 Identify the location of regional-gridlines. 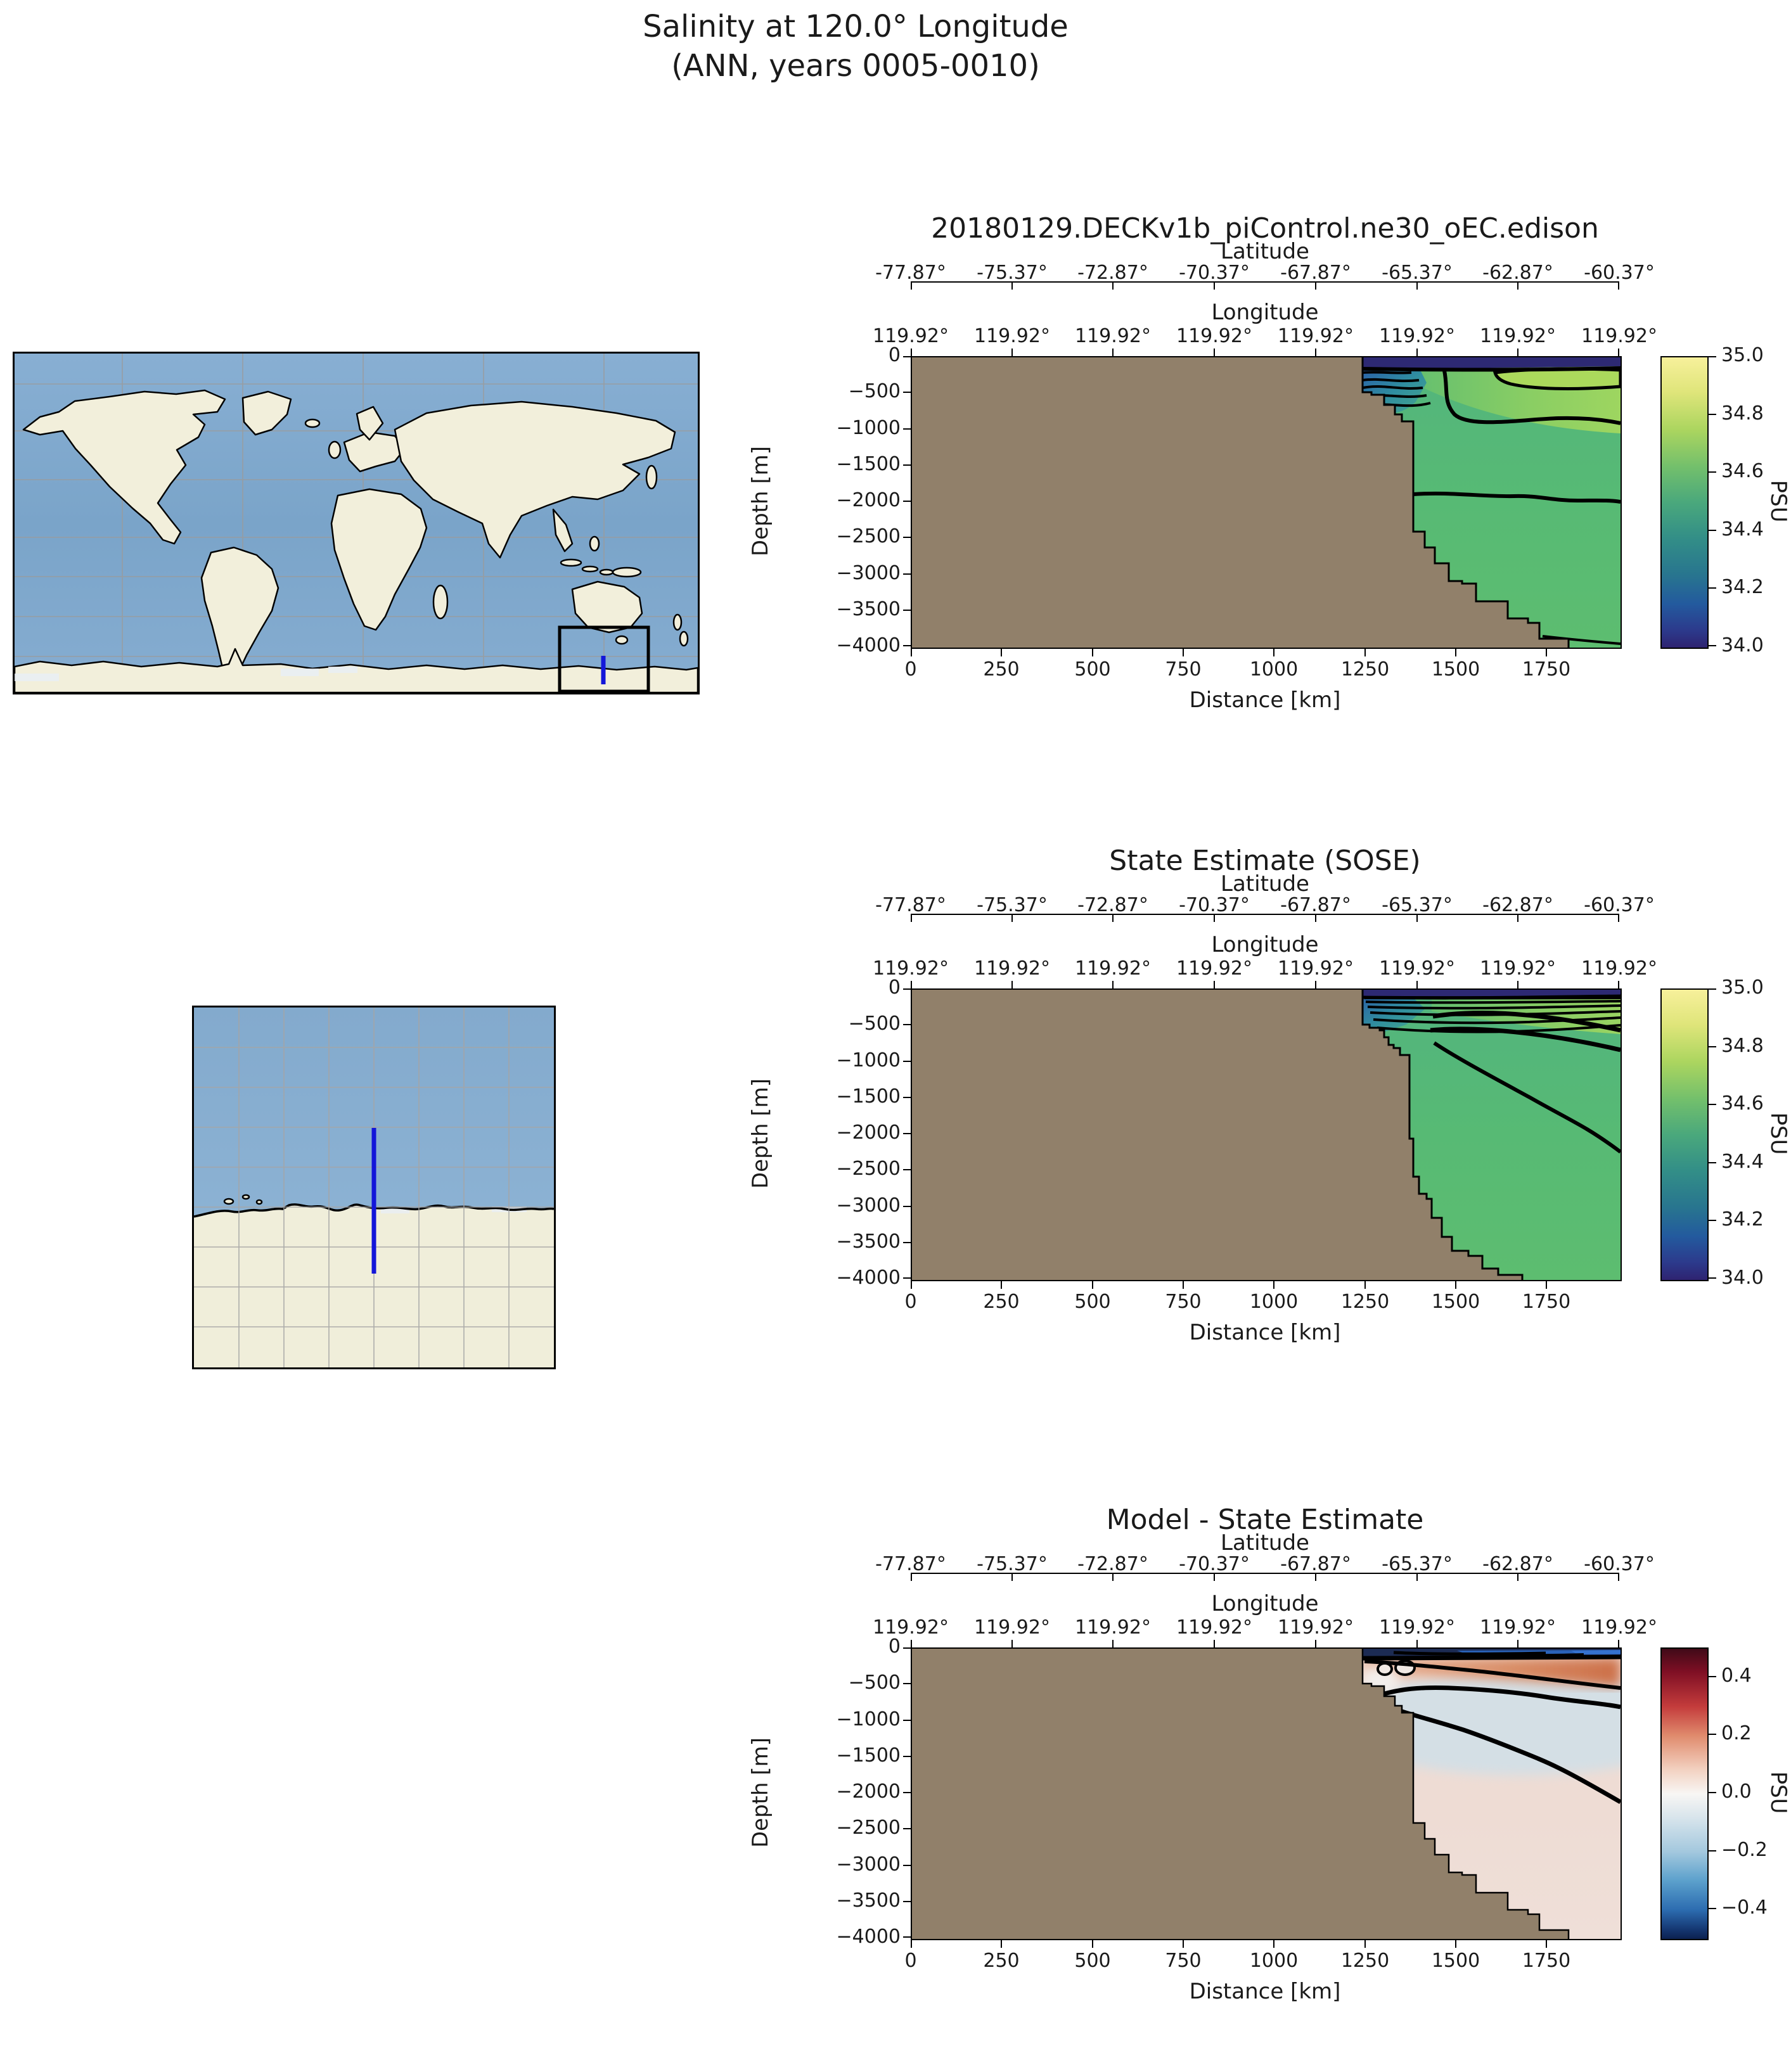
(374, 1187).